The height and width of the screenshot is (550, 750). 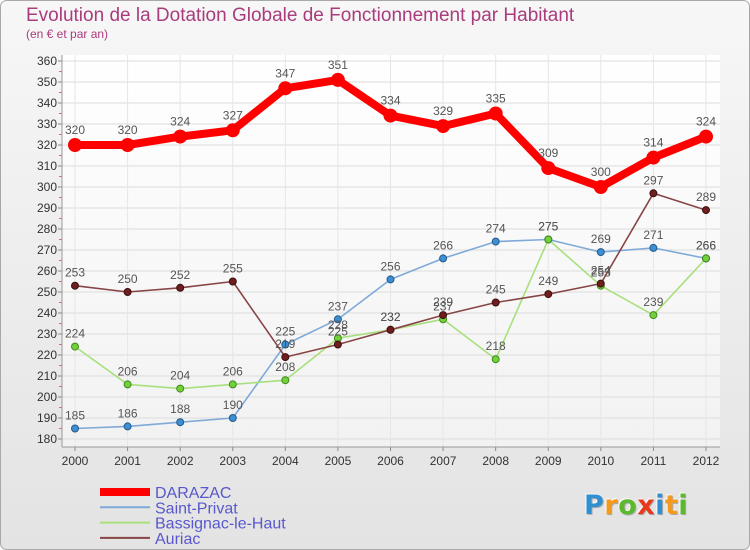 I want to click on saint-privat-point-2008, so click(x=495, y=241).